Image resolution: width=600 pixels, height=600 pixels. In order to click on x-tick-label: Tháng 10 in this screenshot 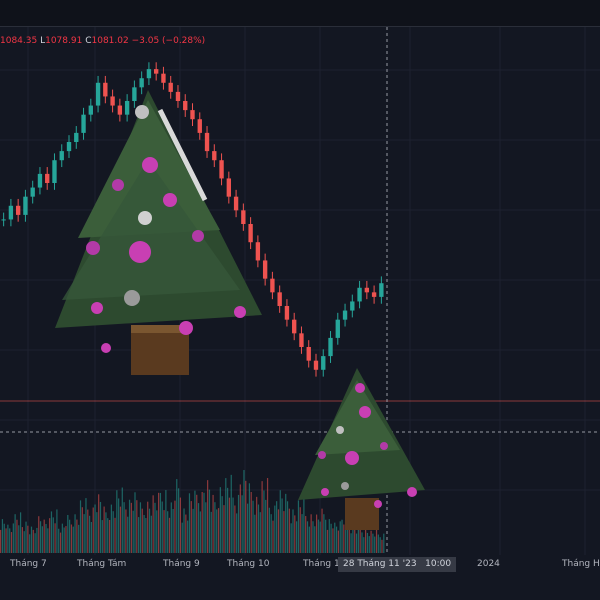, I will do `click(248, 564)`.